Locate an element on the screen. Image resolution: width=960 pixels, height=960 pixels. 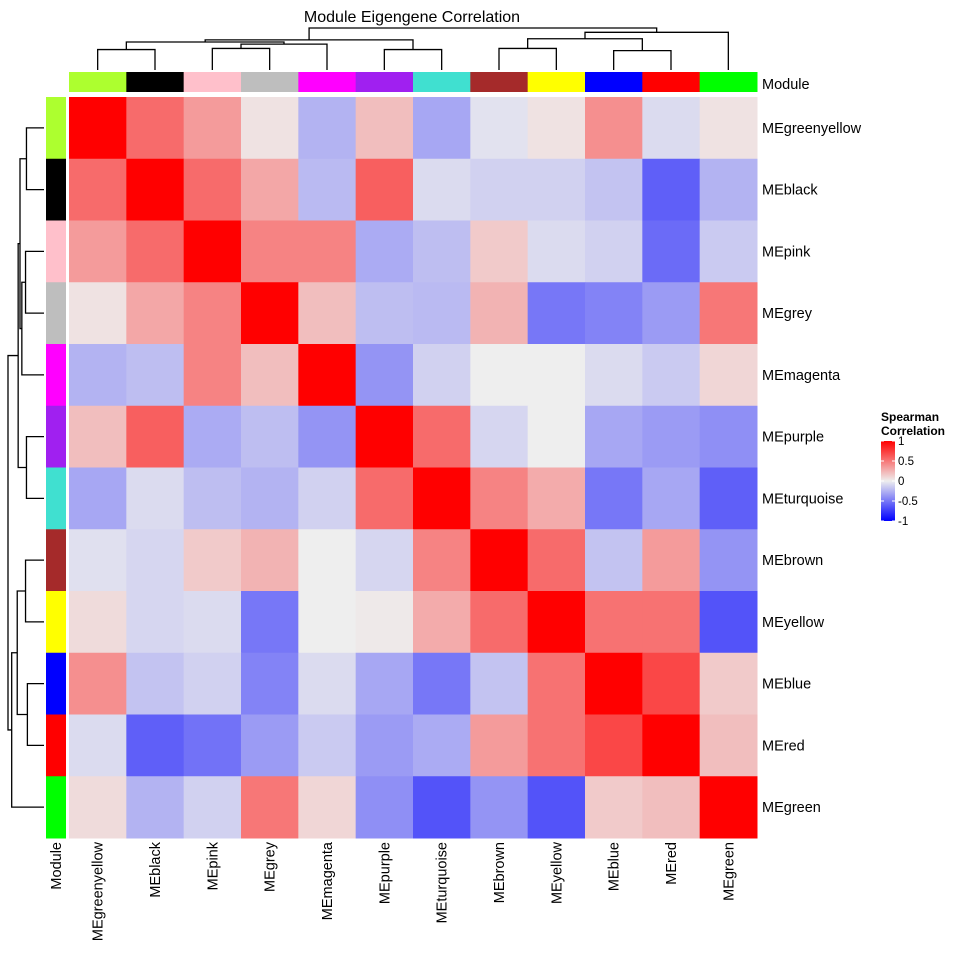
legend-tick-label: -0.5 is located at coordinates (908, 502).